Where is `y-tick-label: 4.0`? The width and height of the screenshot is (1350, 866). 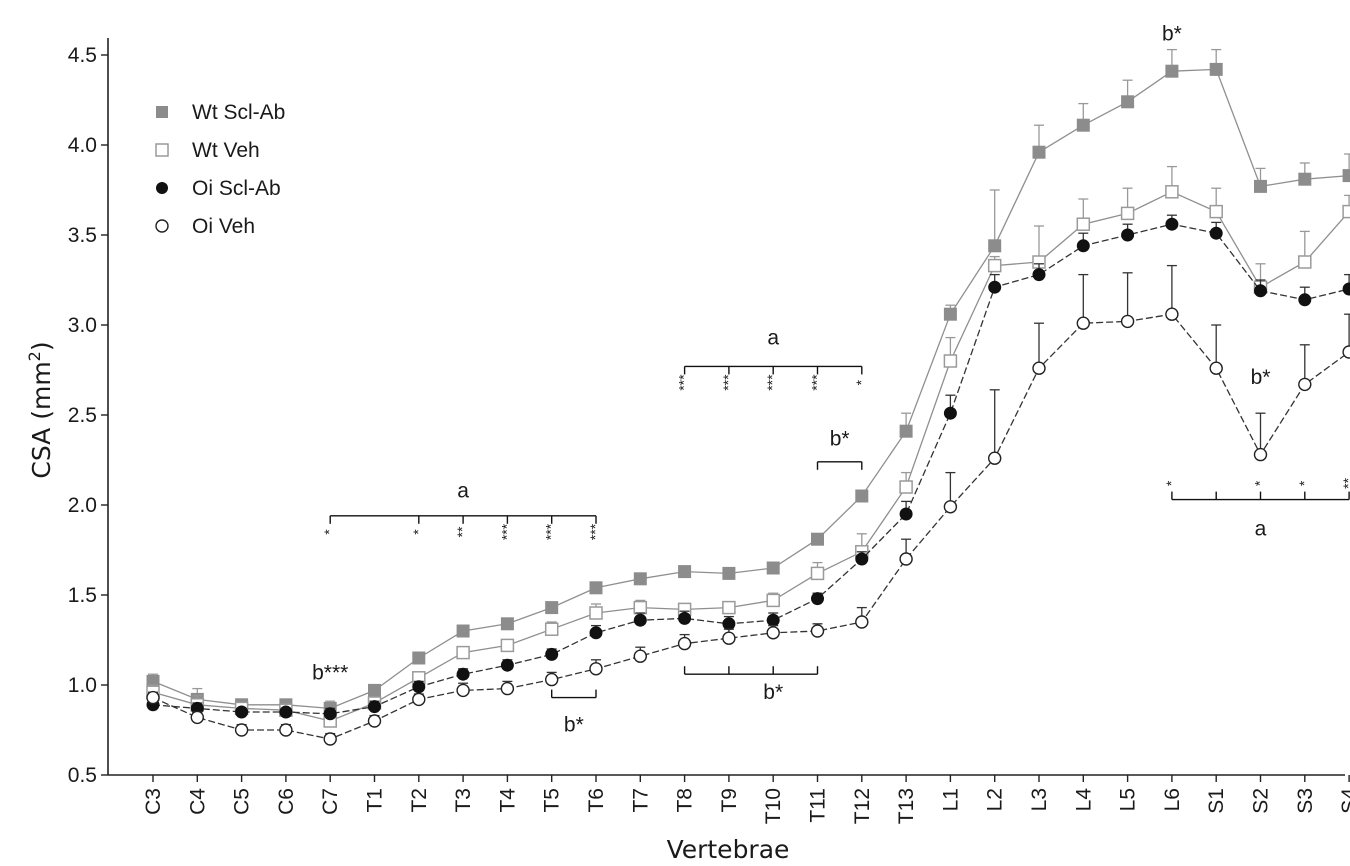
y-tick-label: 4.0 is located at coordinates (82, 145).